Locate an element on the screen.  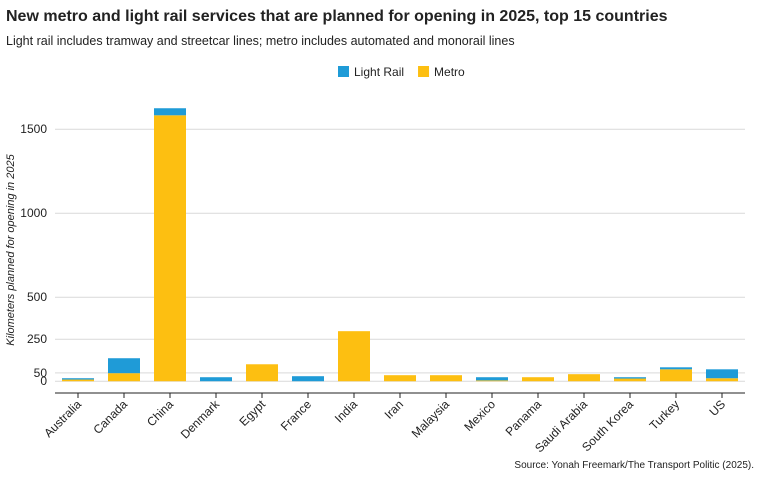
x-tick-label: China is located at coordinates (160, 413).